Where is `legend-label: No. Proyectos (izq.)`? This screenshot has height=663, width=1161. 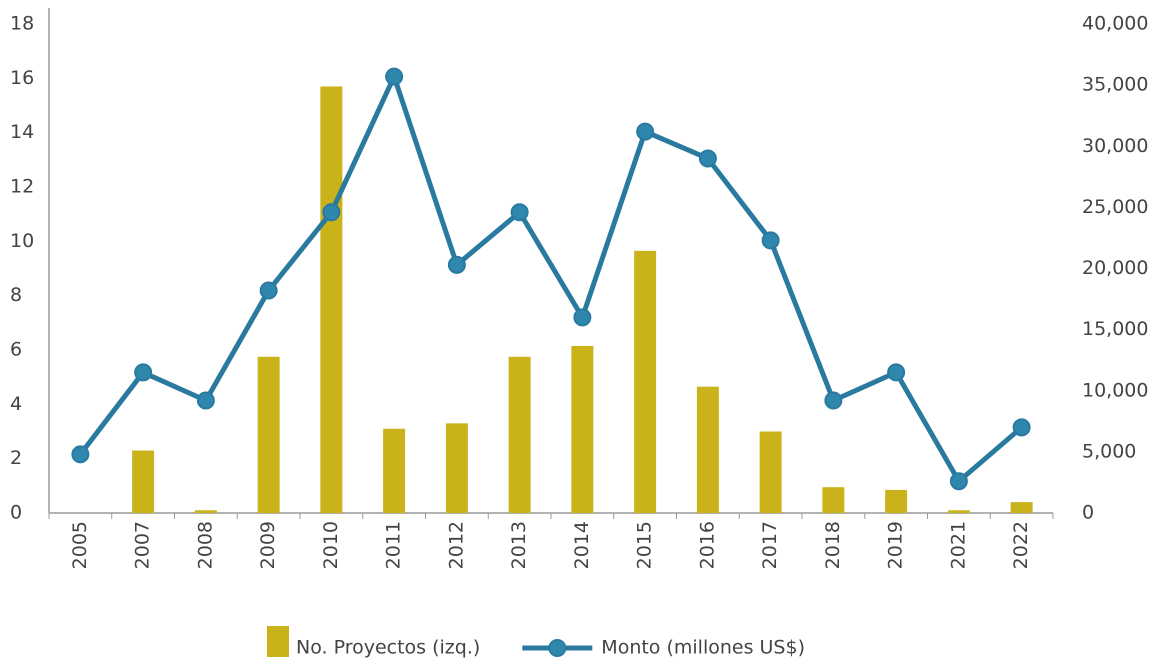 legend-label: No. Proyectos (izq.) is located at coordinates (388, 648).